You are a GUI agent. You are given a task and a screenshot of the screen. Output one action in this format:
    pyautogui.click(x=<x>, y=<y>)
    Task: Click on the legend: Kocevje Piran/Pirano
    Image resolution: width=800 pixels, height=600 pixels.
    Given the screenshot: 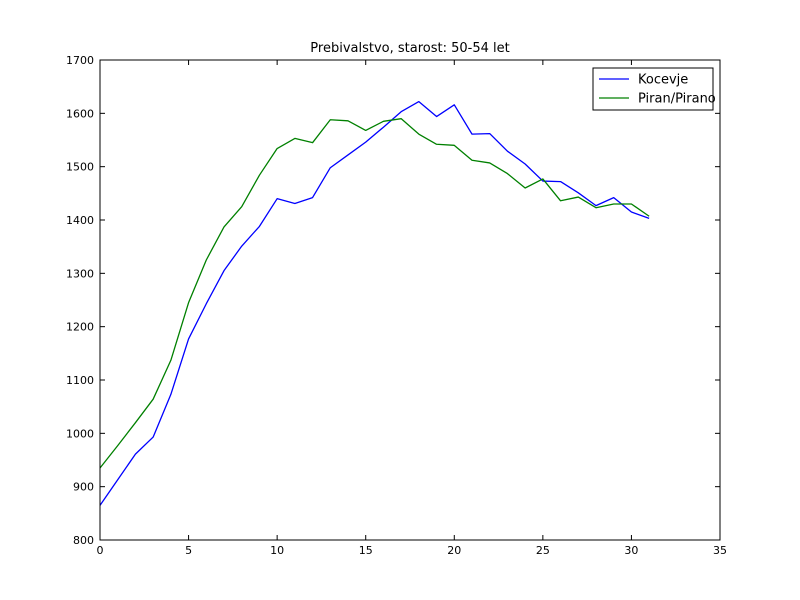 What is the action you would take?
    pyautogui.click(x=654, y=89)
    